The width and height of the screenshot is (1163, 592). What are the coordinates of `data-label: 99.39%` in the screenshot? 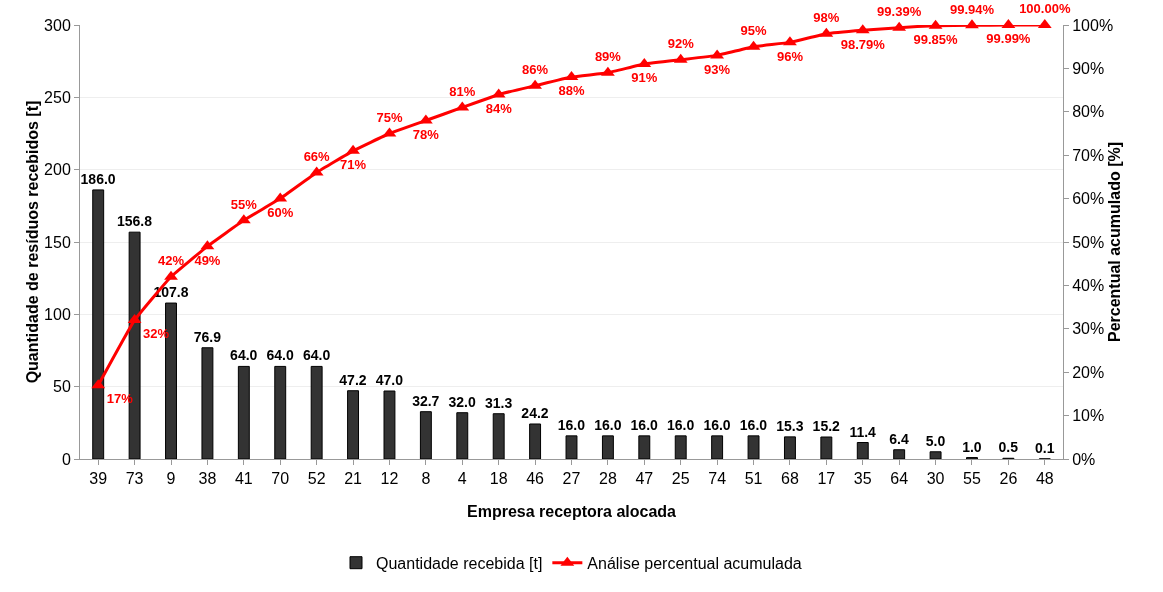 It's located at (899, 11).